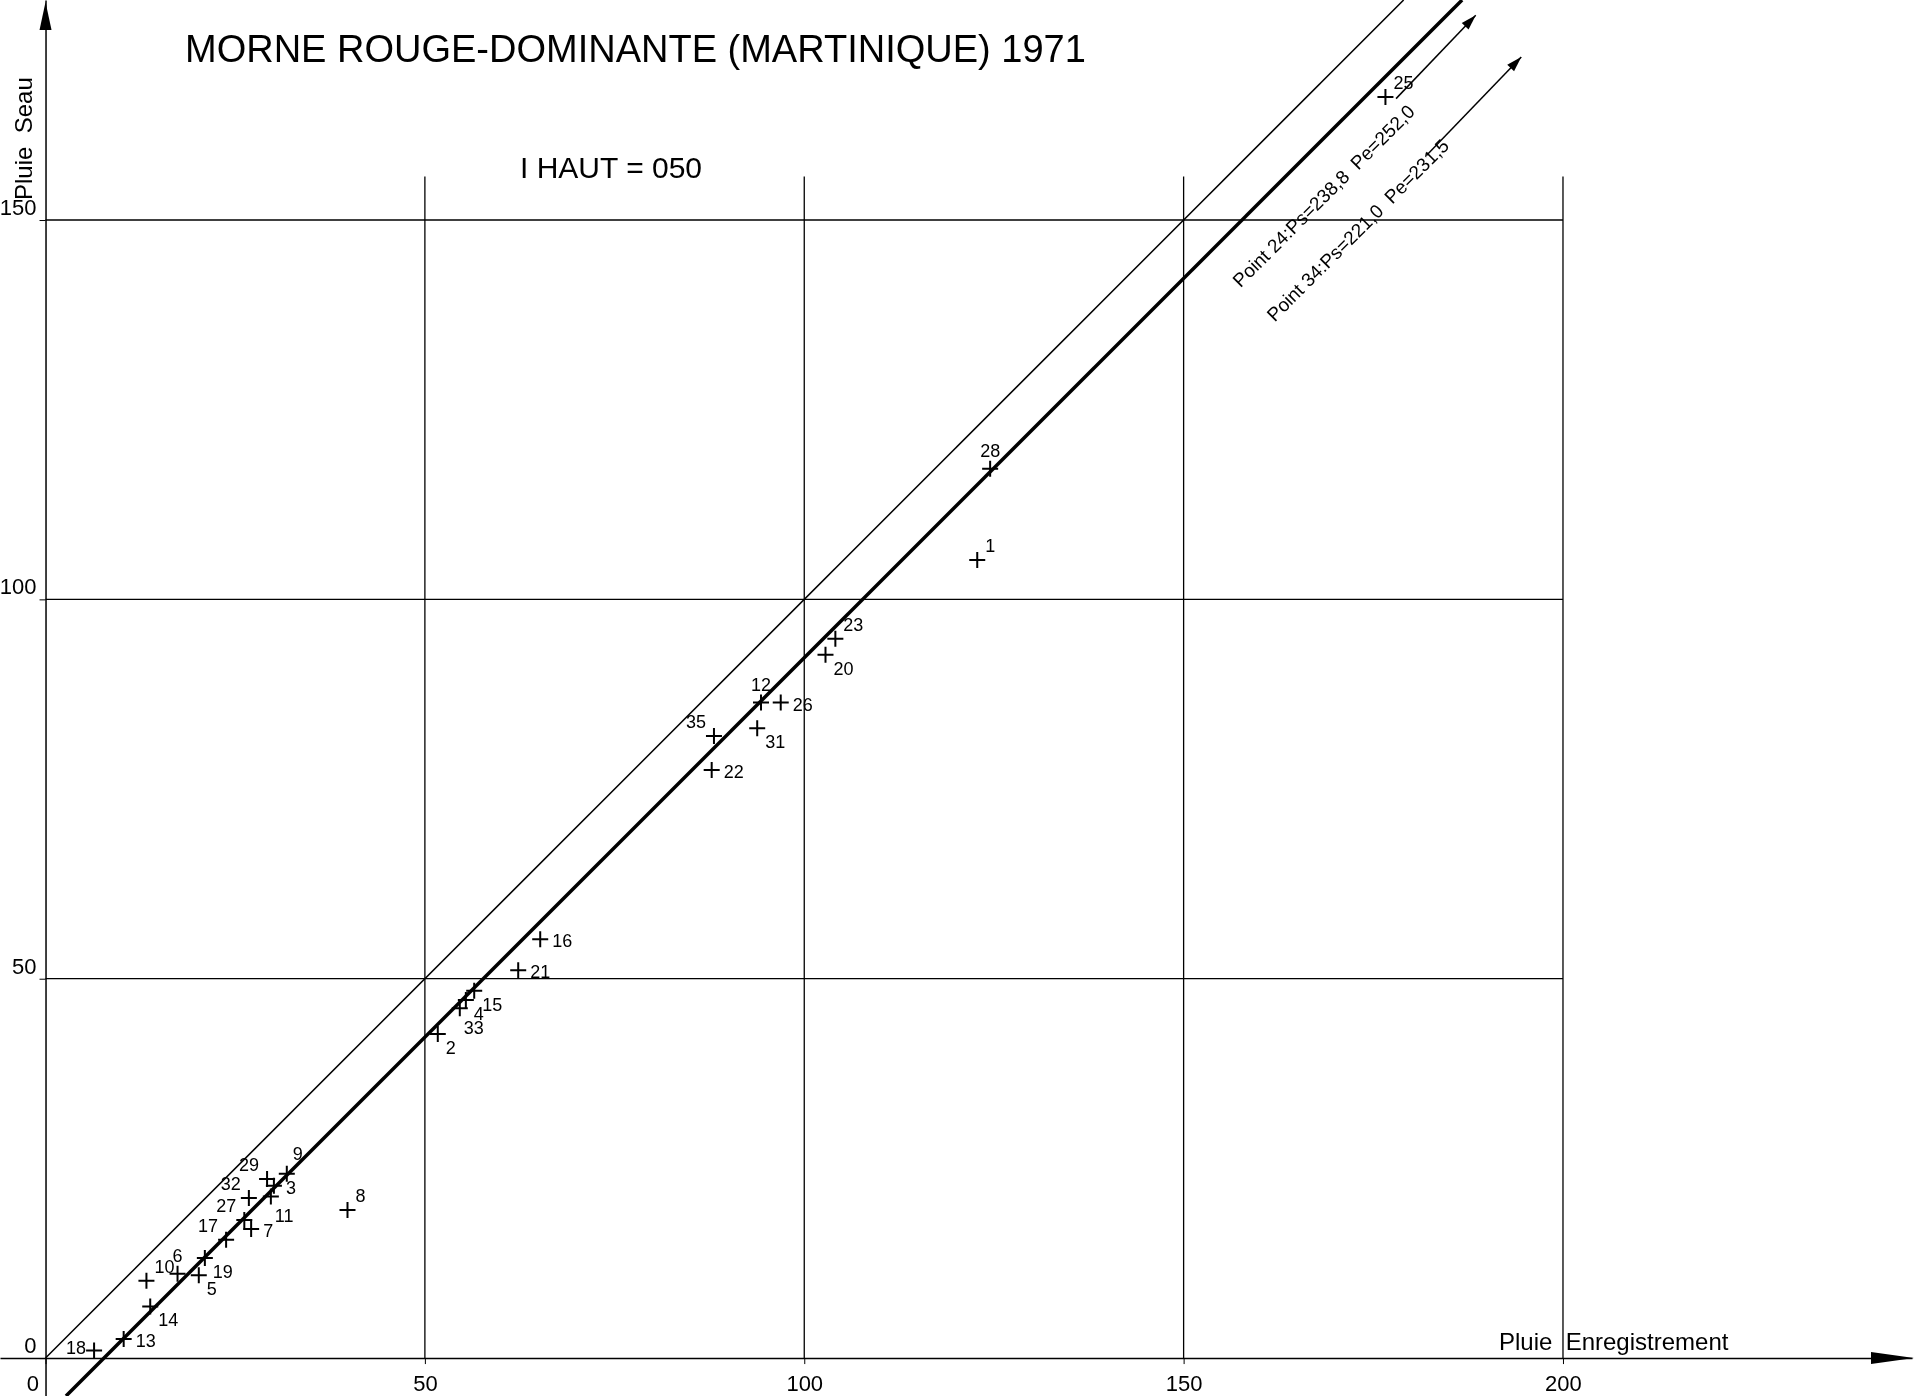 This screenshot has width=1916, height=1396. Describe the element at coordinates (208, 1225) in the screenshot. I see `annotation: 17` at that location.